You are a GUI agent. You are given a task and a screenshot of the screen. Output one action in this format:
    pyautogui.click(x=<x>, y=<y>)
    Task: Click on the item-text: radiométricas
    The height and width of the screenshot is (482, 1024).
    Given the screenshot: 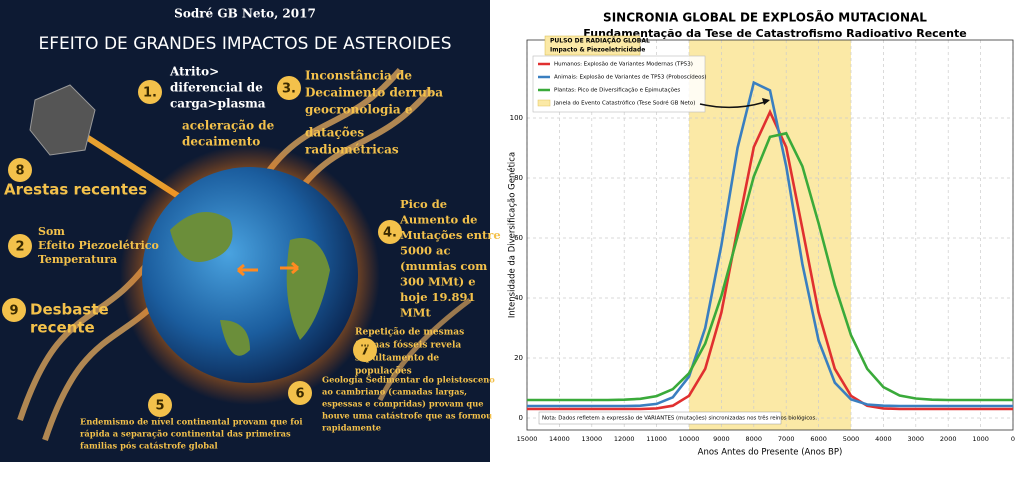 What is the action you would take?
    pyautogui.click(x=352, y=150)
    